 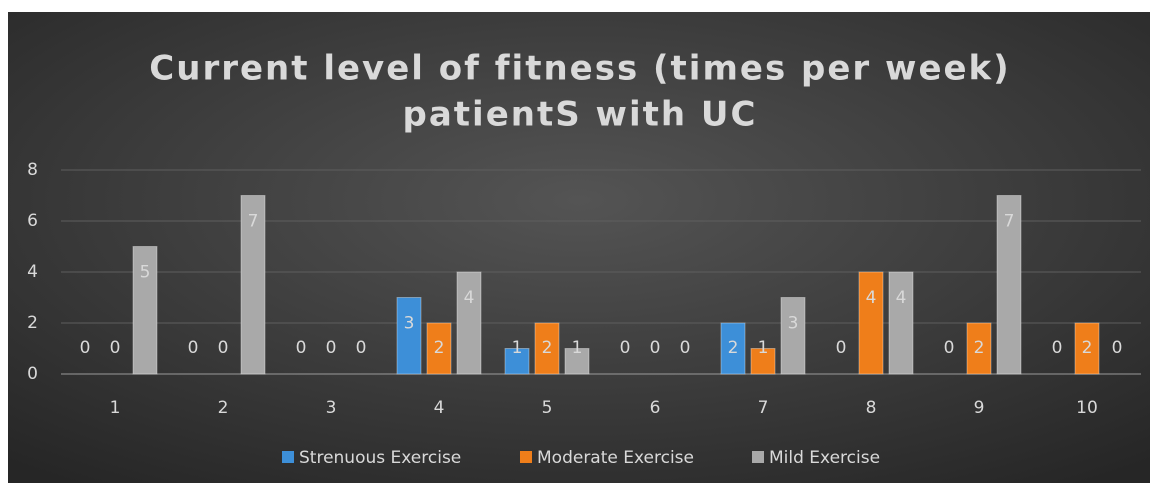 I want to click on x-tick-label: 8, so click(x=871, y=408).